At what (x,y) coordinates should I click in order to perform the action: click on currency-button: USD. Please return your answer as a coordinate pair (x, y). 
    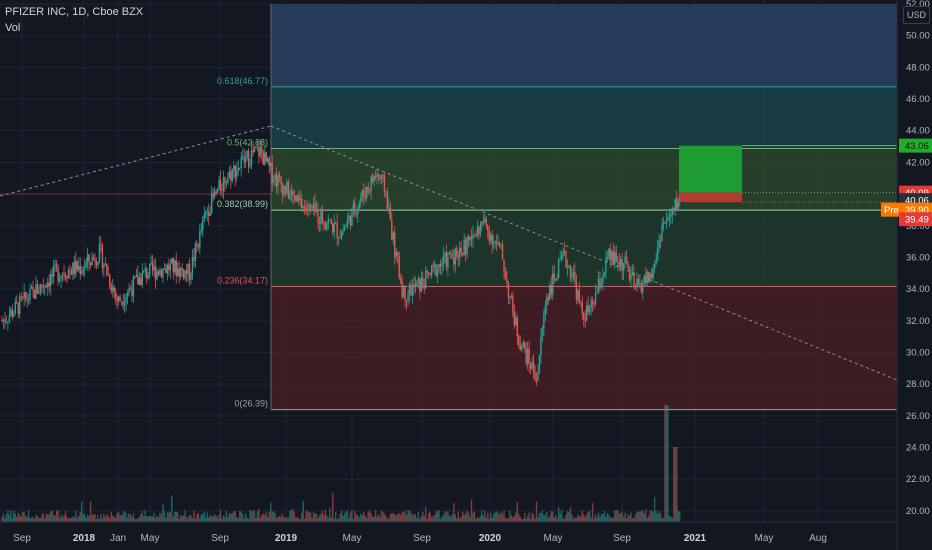
    Looking at the image, I should click on (916, 15).